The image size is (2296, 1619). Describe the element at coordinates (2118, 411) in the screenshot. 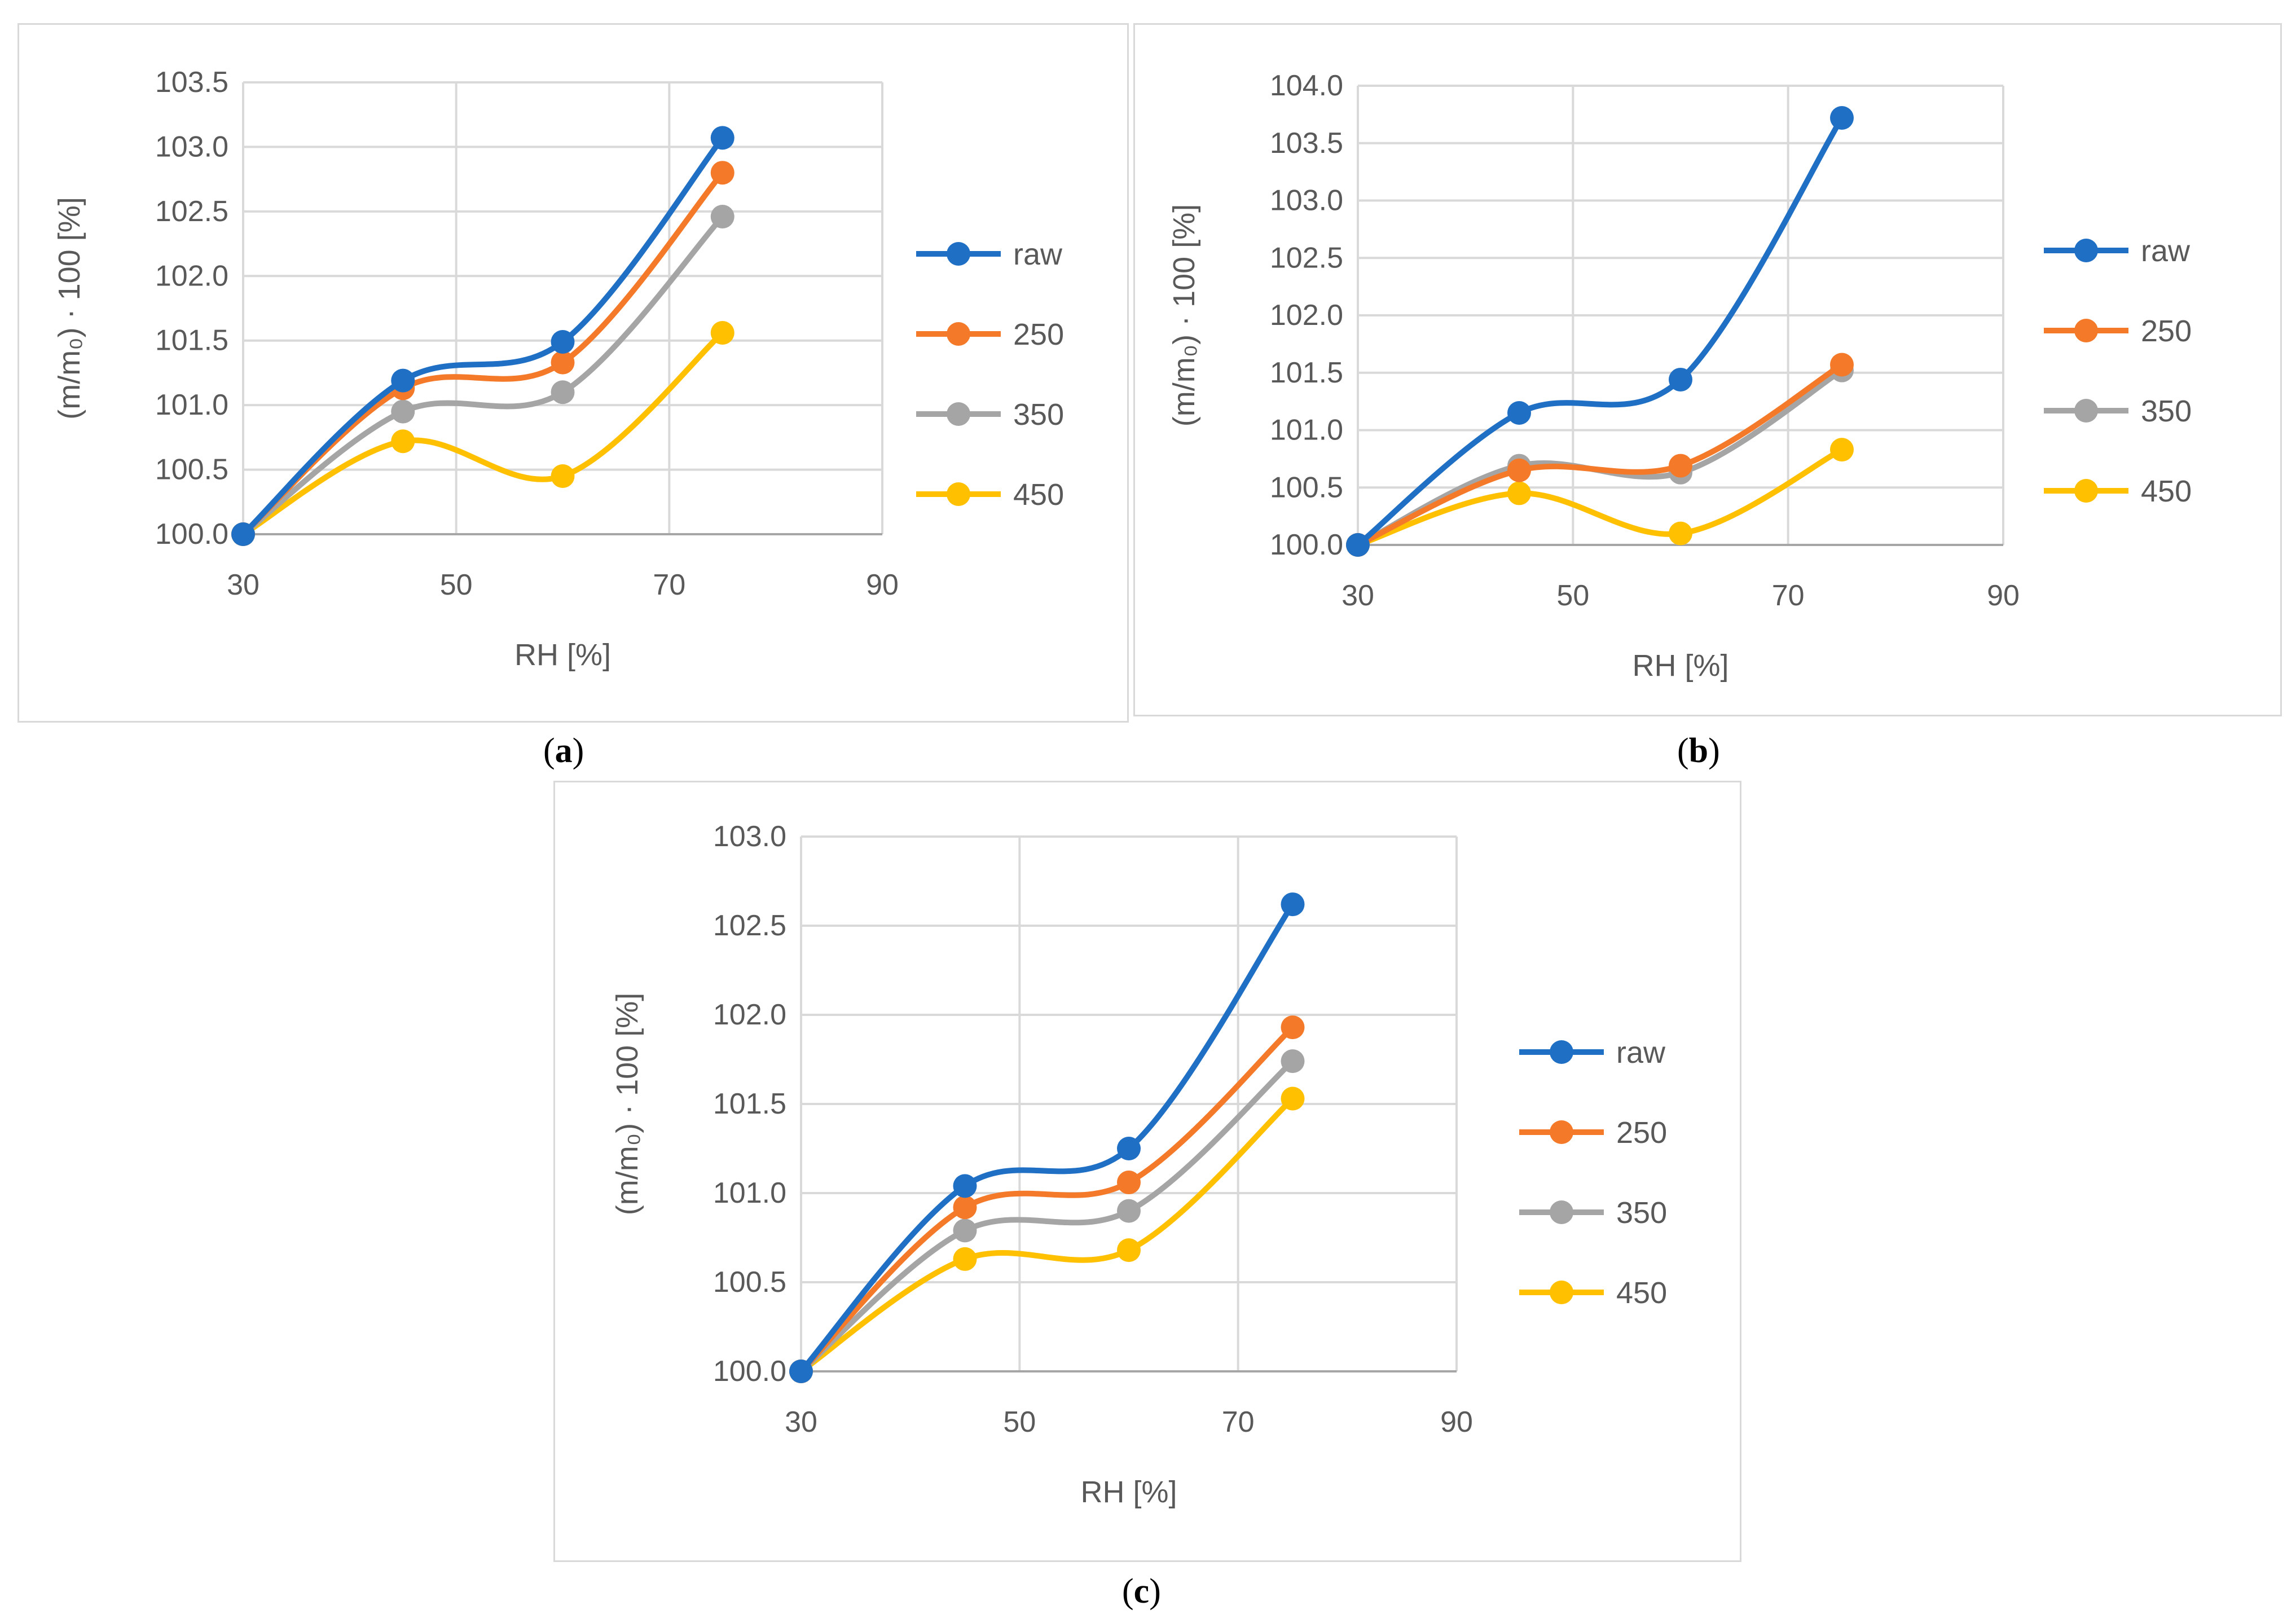

I see `legend-item-350: 350` at that location.